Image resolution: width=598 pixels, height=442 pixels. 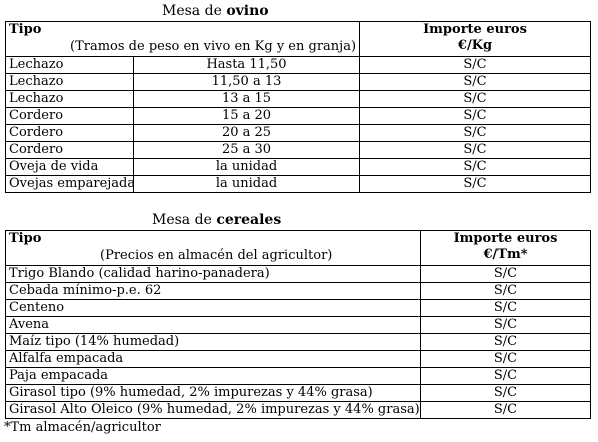 What do you see at coordinates (216, 255) in the screenshot?
I see `cereales-col-tipo-sub: (Precios en almacén del agricultor)` at bounding box center [216, 255].